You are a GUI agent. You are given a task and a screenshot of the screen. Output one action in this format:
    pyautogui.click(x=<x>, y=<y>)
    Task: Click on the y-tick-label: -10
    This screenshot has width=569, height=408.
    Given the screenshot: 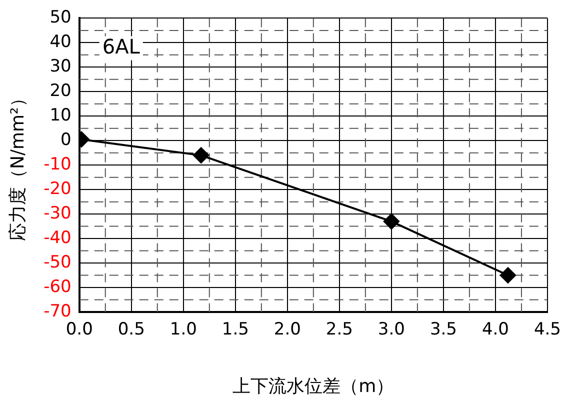 What is the action you would take?
    pyautogui.click(x=58, y=164)
    